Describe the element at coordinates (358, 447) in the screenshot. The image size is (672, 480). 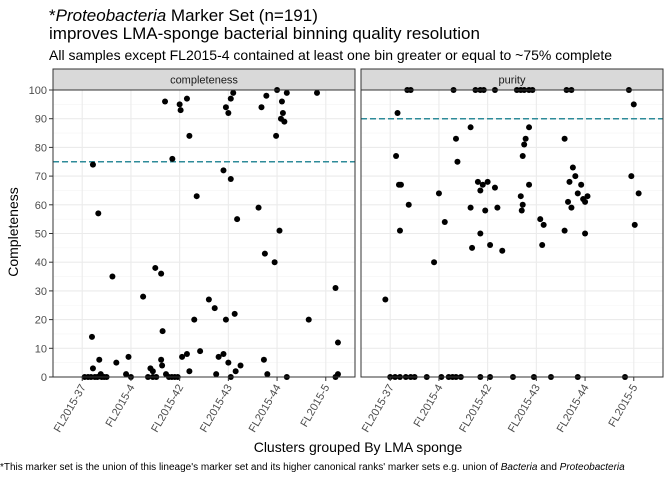
I see `x-axis-title: Clusters grouped By LMA sponge` at that location.